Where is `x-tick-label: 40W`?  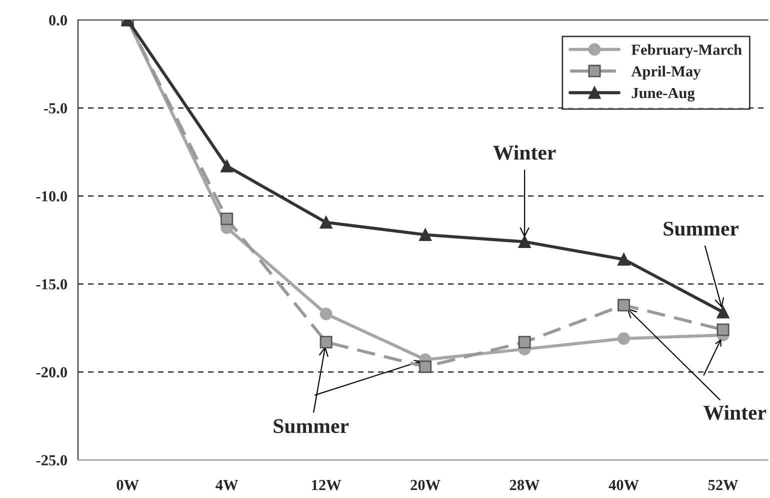 x-tick-label: 40W is located at coordinates (623, 485).